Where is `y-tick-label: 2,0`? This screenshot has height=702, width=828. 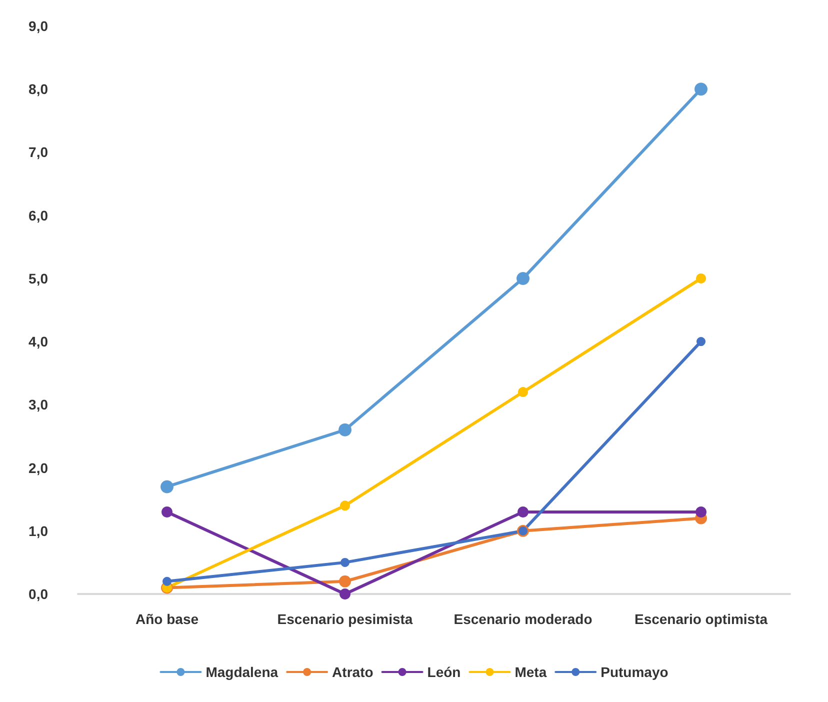
y-tick-label: 2,0 is located at coordinates (38, 468).